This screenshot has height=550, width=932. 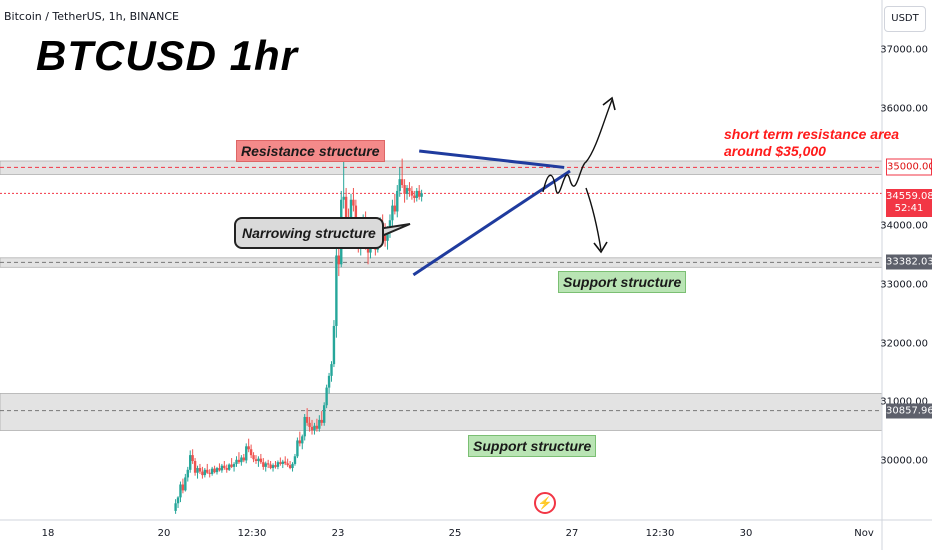 I want to click on y-tick-label: 34000.00, so click(x=904, y=226).